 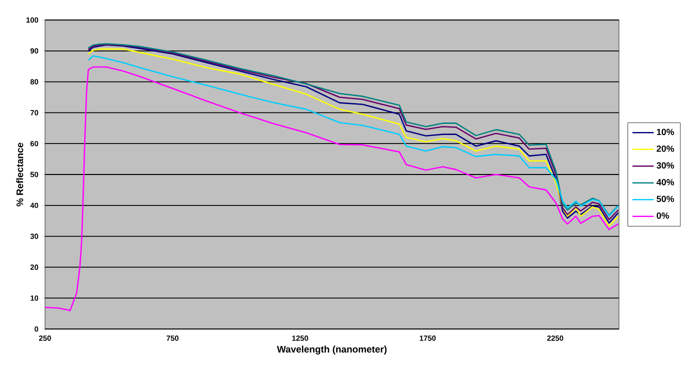 What do you see at coordinates (665, 199) in the screenshot?
I see `legend-label: 50%` at bounding box center [665, 199].